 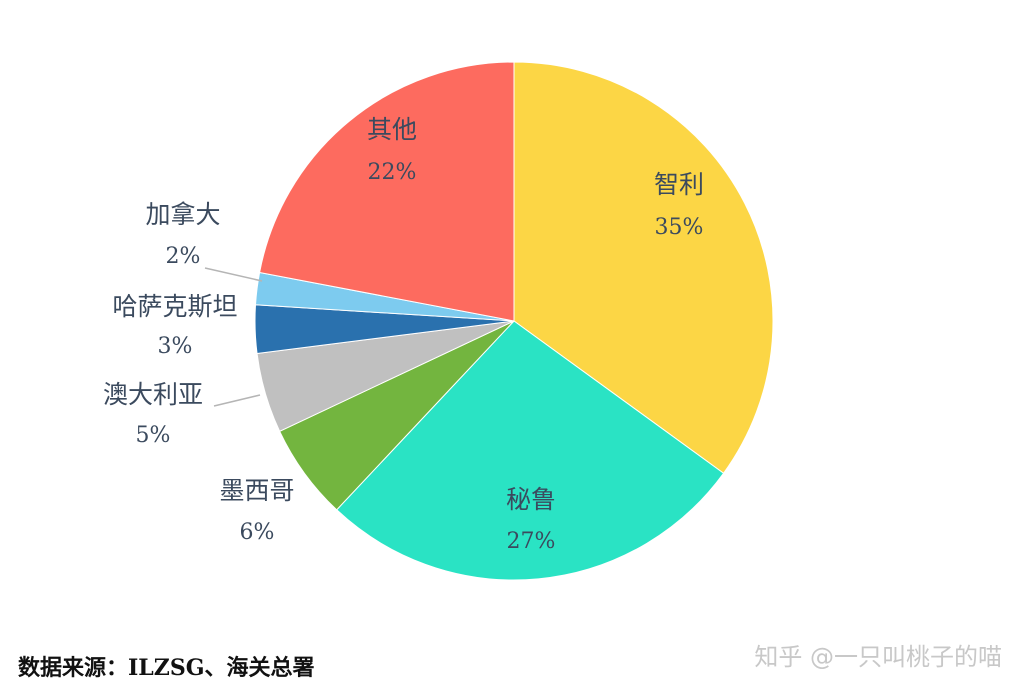 I want to click on slice-label: 加拿大, so click(x=182, y=214).